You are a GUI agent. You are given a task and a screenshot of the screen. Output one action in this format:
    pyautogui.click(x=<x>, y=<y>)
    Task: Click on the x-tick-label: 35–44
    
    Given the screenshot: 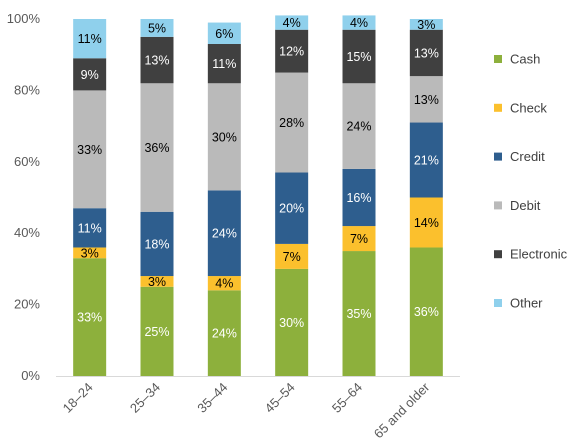 What is the action you would take?
    pyautogui.click(x=212, y=398)
    